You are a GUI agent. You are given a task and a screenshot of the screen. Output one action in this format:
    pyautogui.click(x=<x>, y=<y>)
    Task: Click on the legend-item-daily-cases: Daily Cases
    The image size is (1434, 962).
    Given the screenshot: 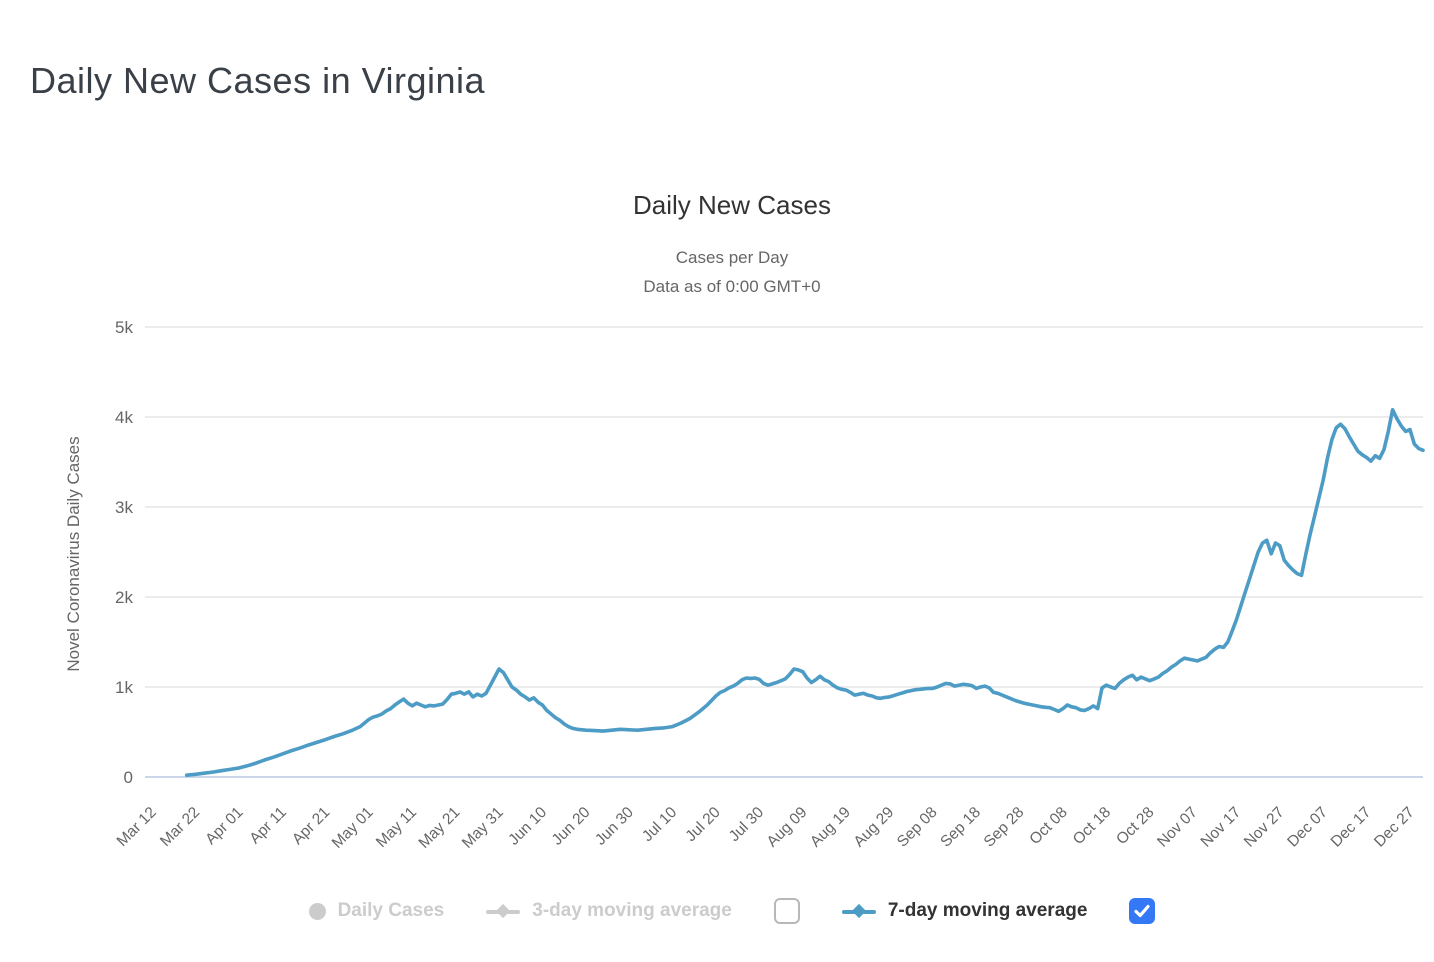 What is the action you would take?
    pyautogui.click(x=376, y=911)
    